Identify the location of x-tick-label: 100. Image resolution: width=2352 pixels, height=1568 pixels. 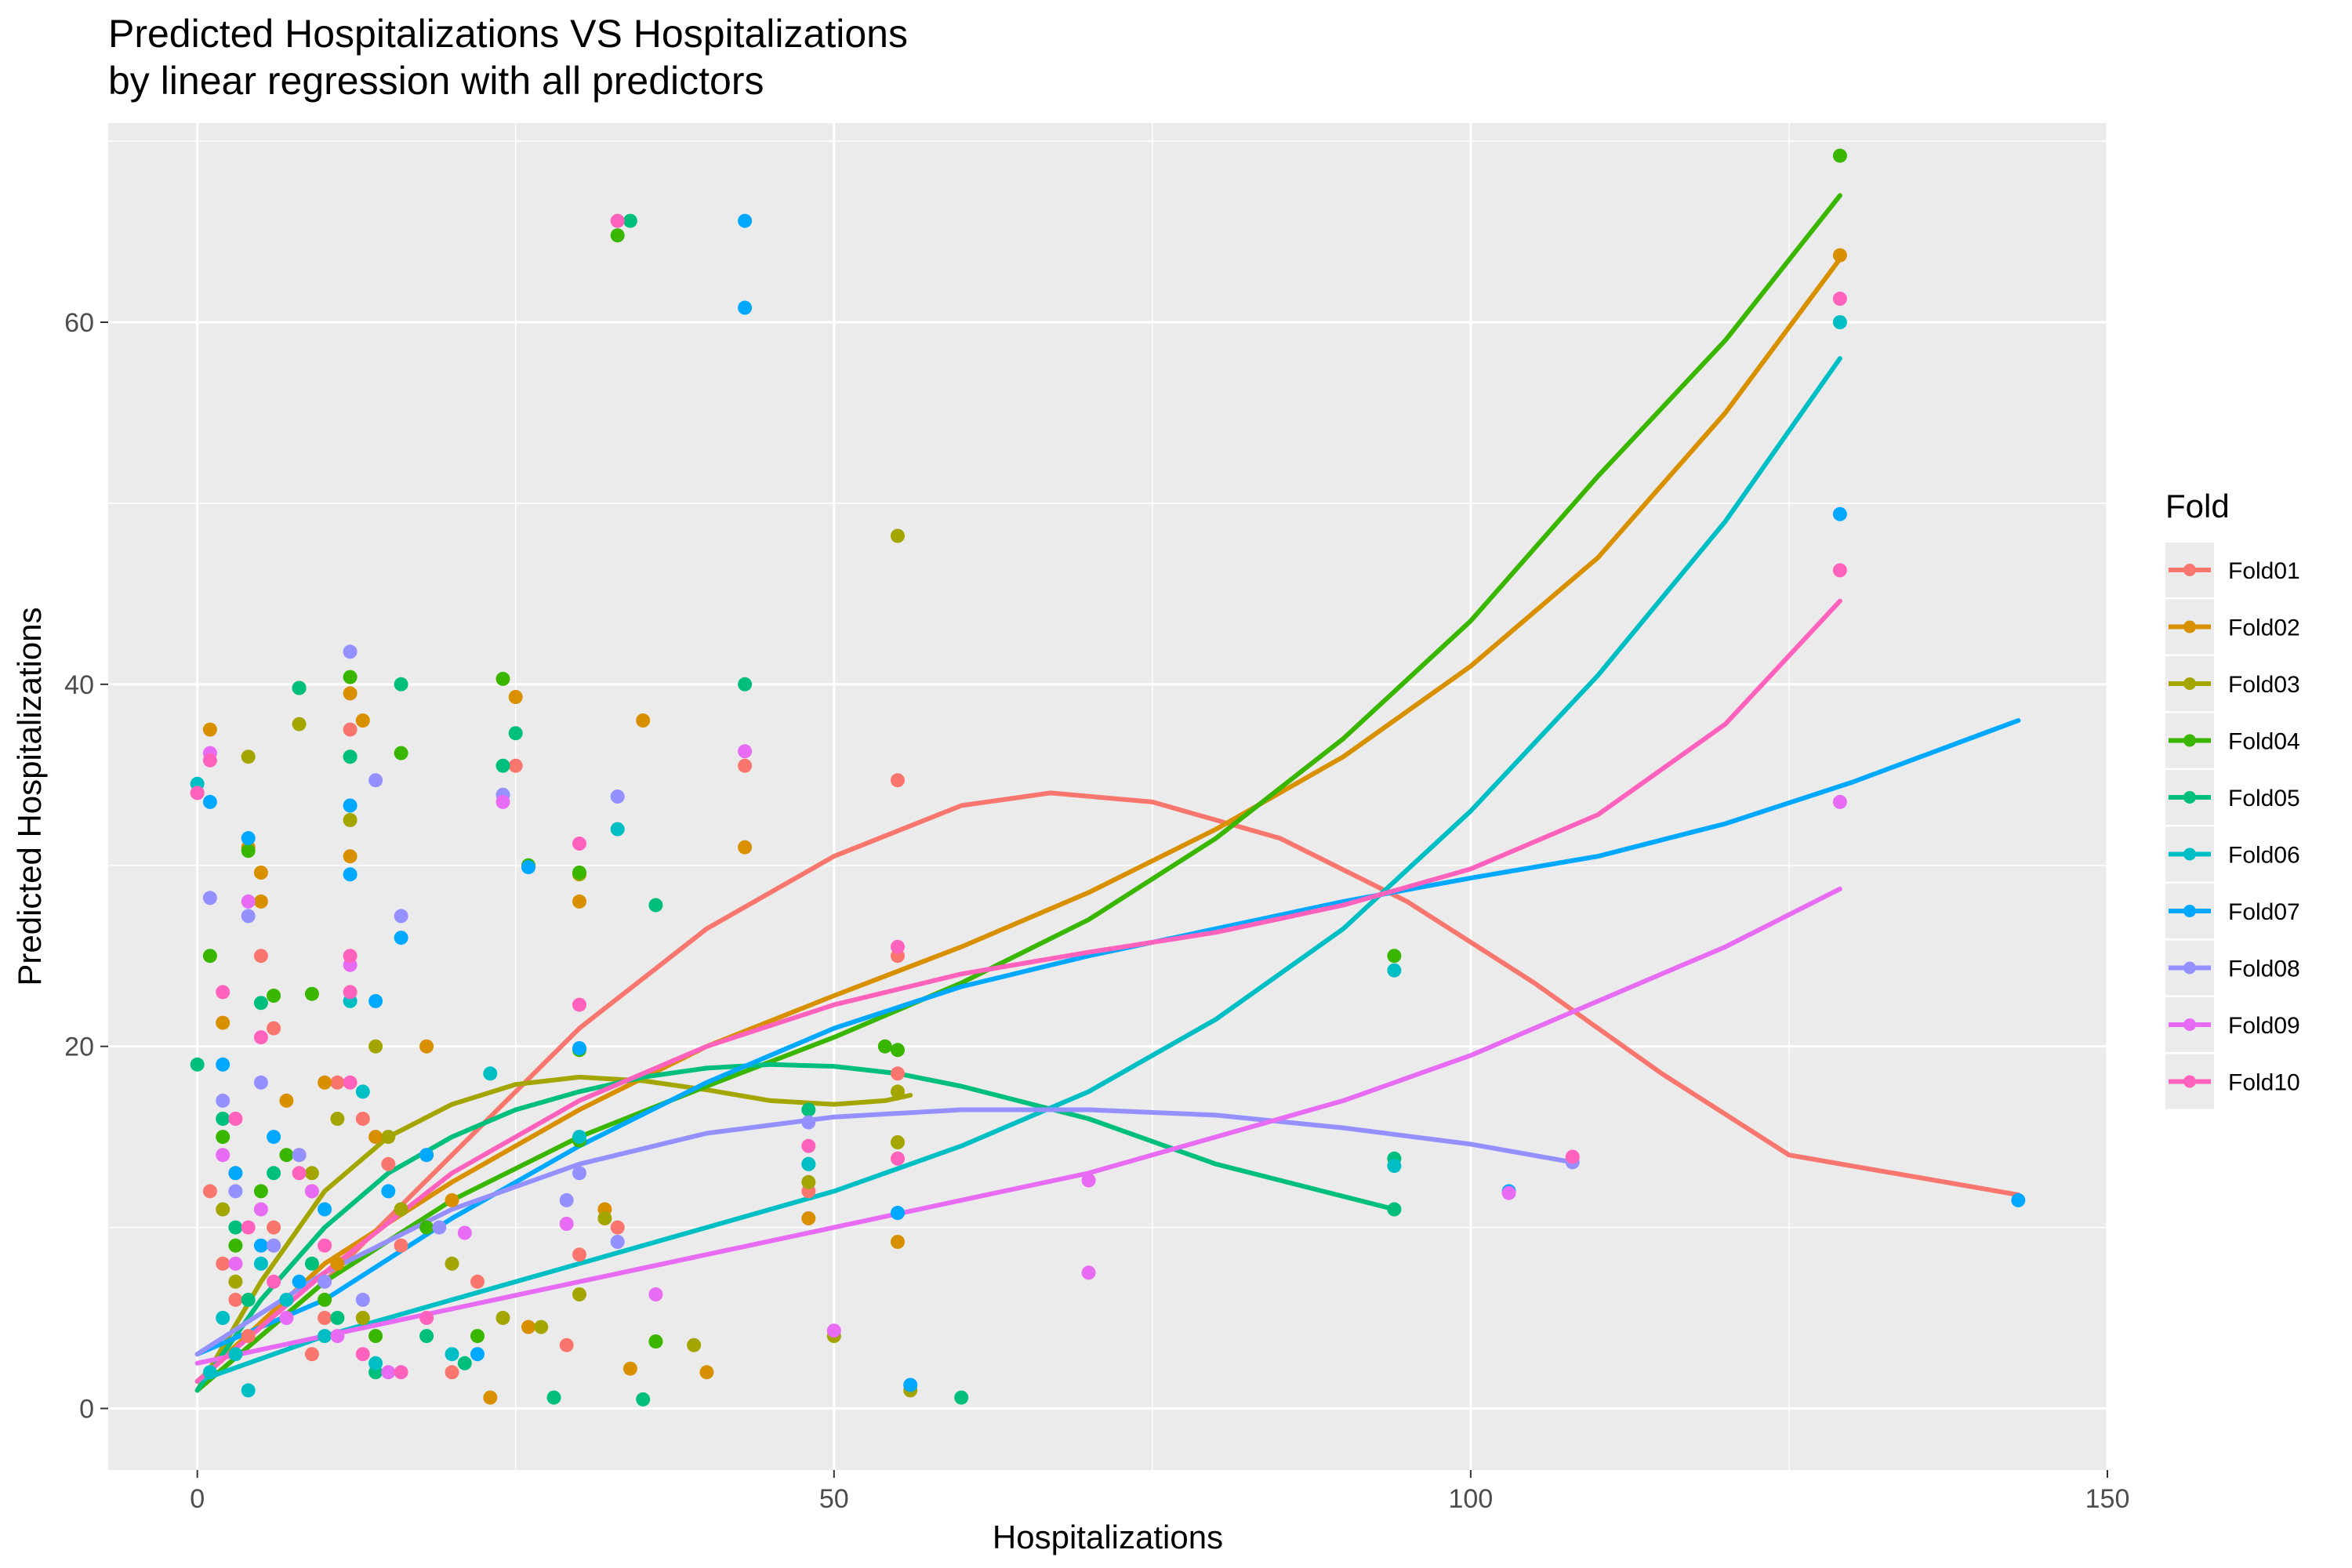
(1471, 1499).